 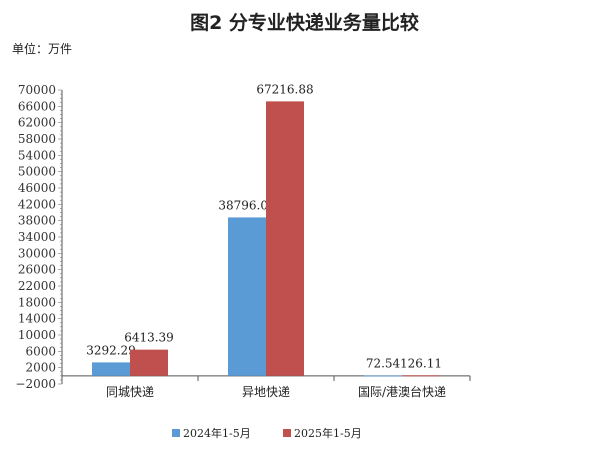 I want to click on y-tick-label: 6000, so click(x=40, y=351).